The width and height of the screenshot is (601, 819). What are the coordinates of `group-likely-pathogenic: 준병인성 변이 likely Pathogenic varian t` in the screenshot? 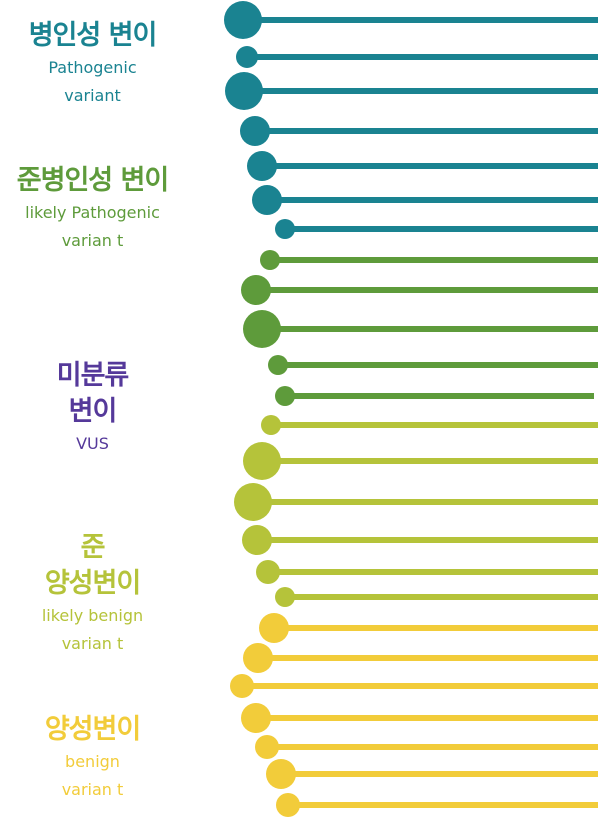 It's located at (92, 209).